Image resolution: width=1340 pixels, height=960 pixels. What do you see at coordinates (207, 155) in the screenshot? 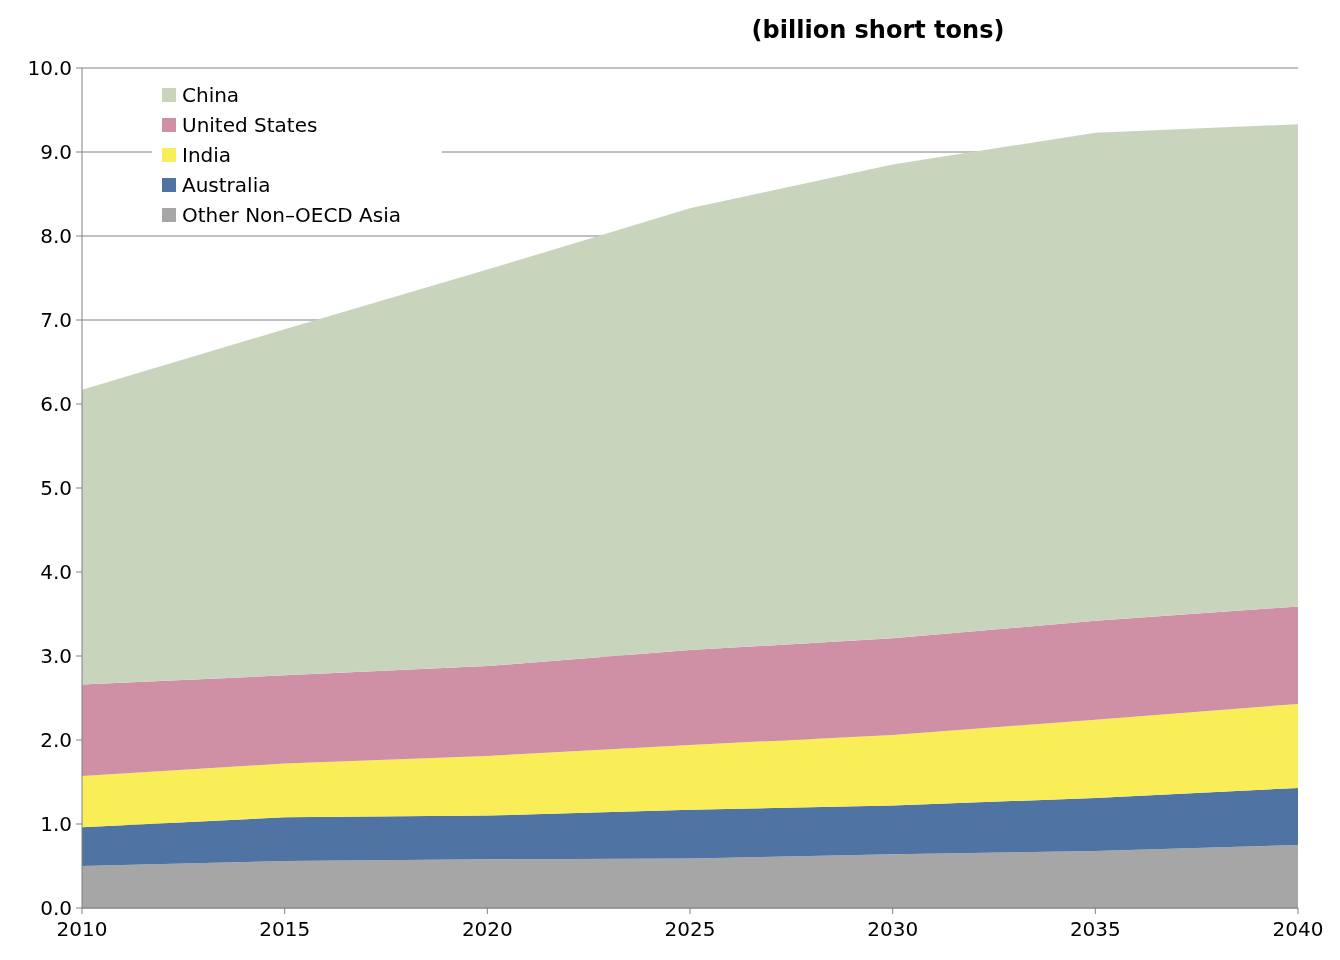
I see `legend-label: India` at bounding box center [207, 155].